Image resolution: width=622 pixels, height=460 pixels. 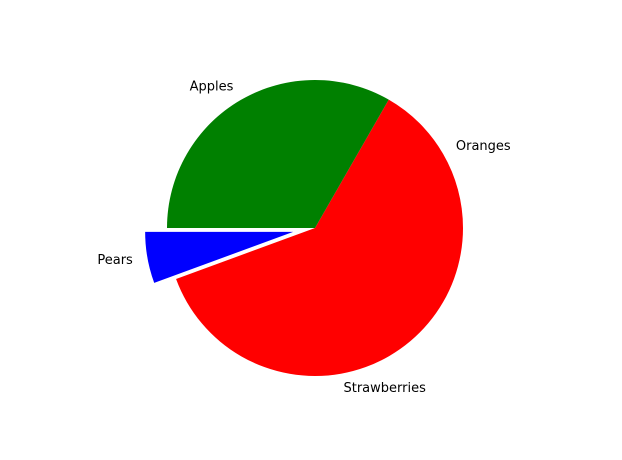 I want to click on pie-label-pears: Pears, so click(x=115, y=260).